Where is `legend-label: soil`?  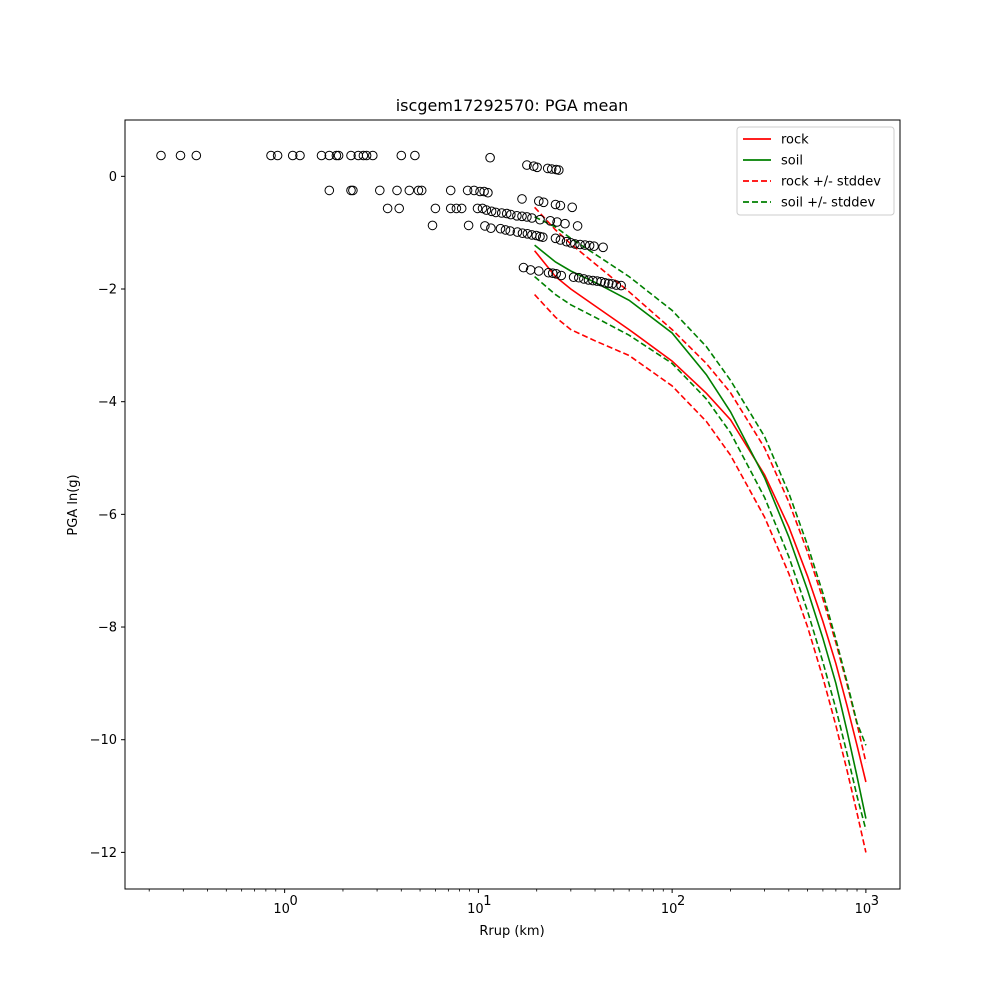
legend-label: soil is located at coordinates (792, 161).